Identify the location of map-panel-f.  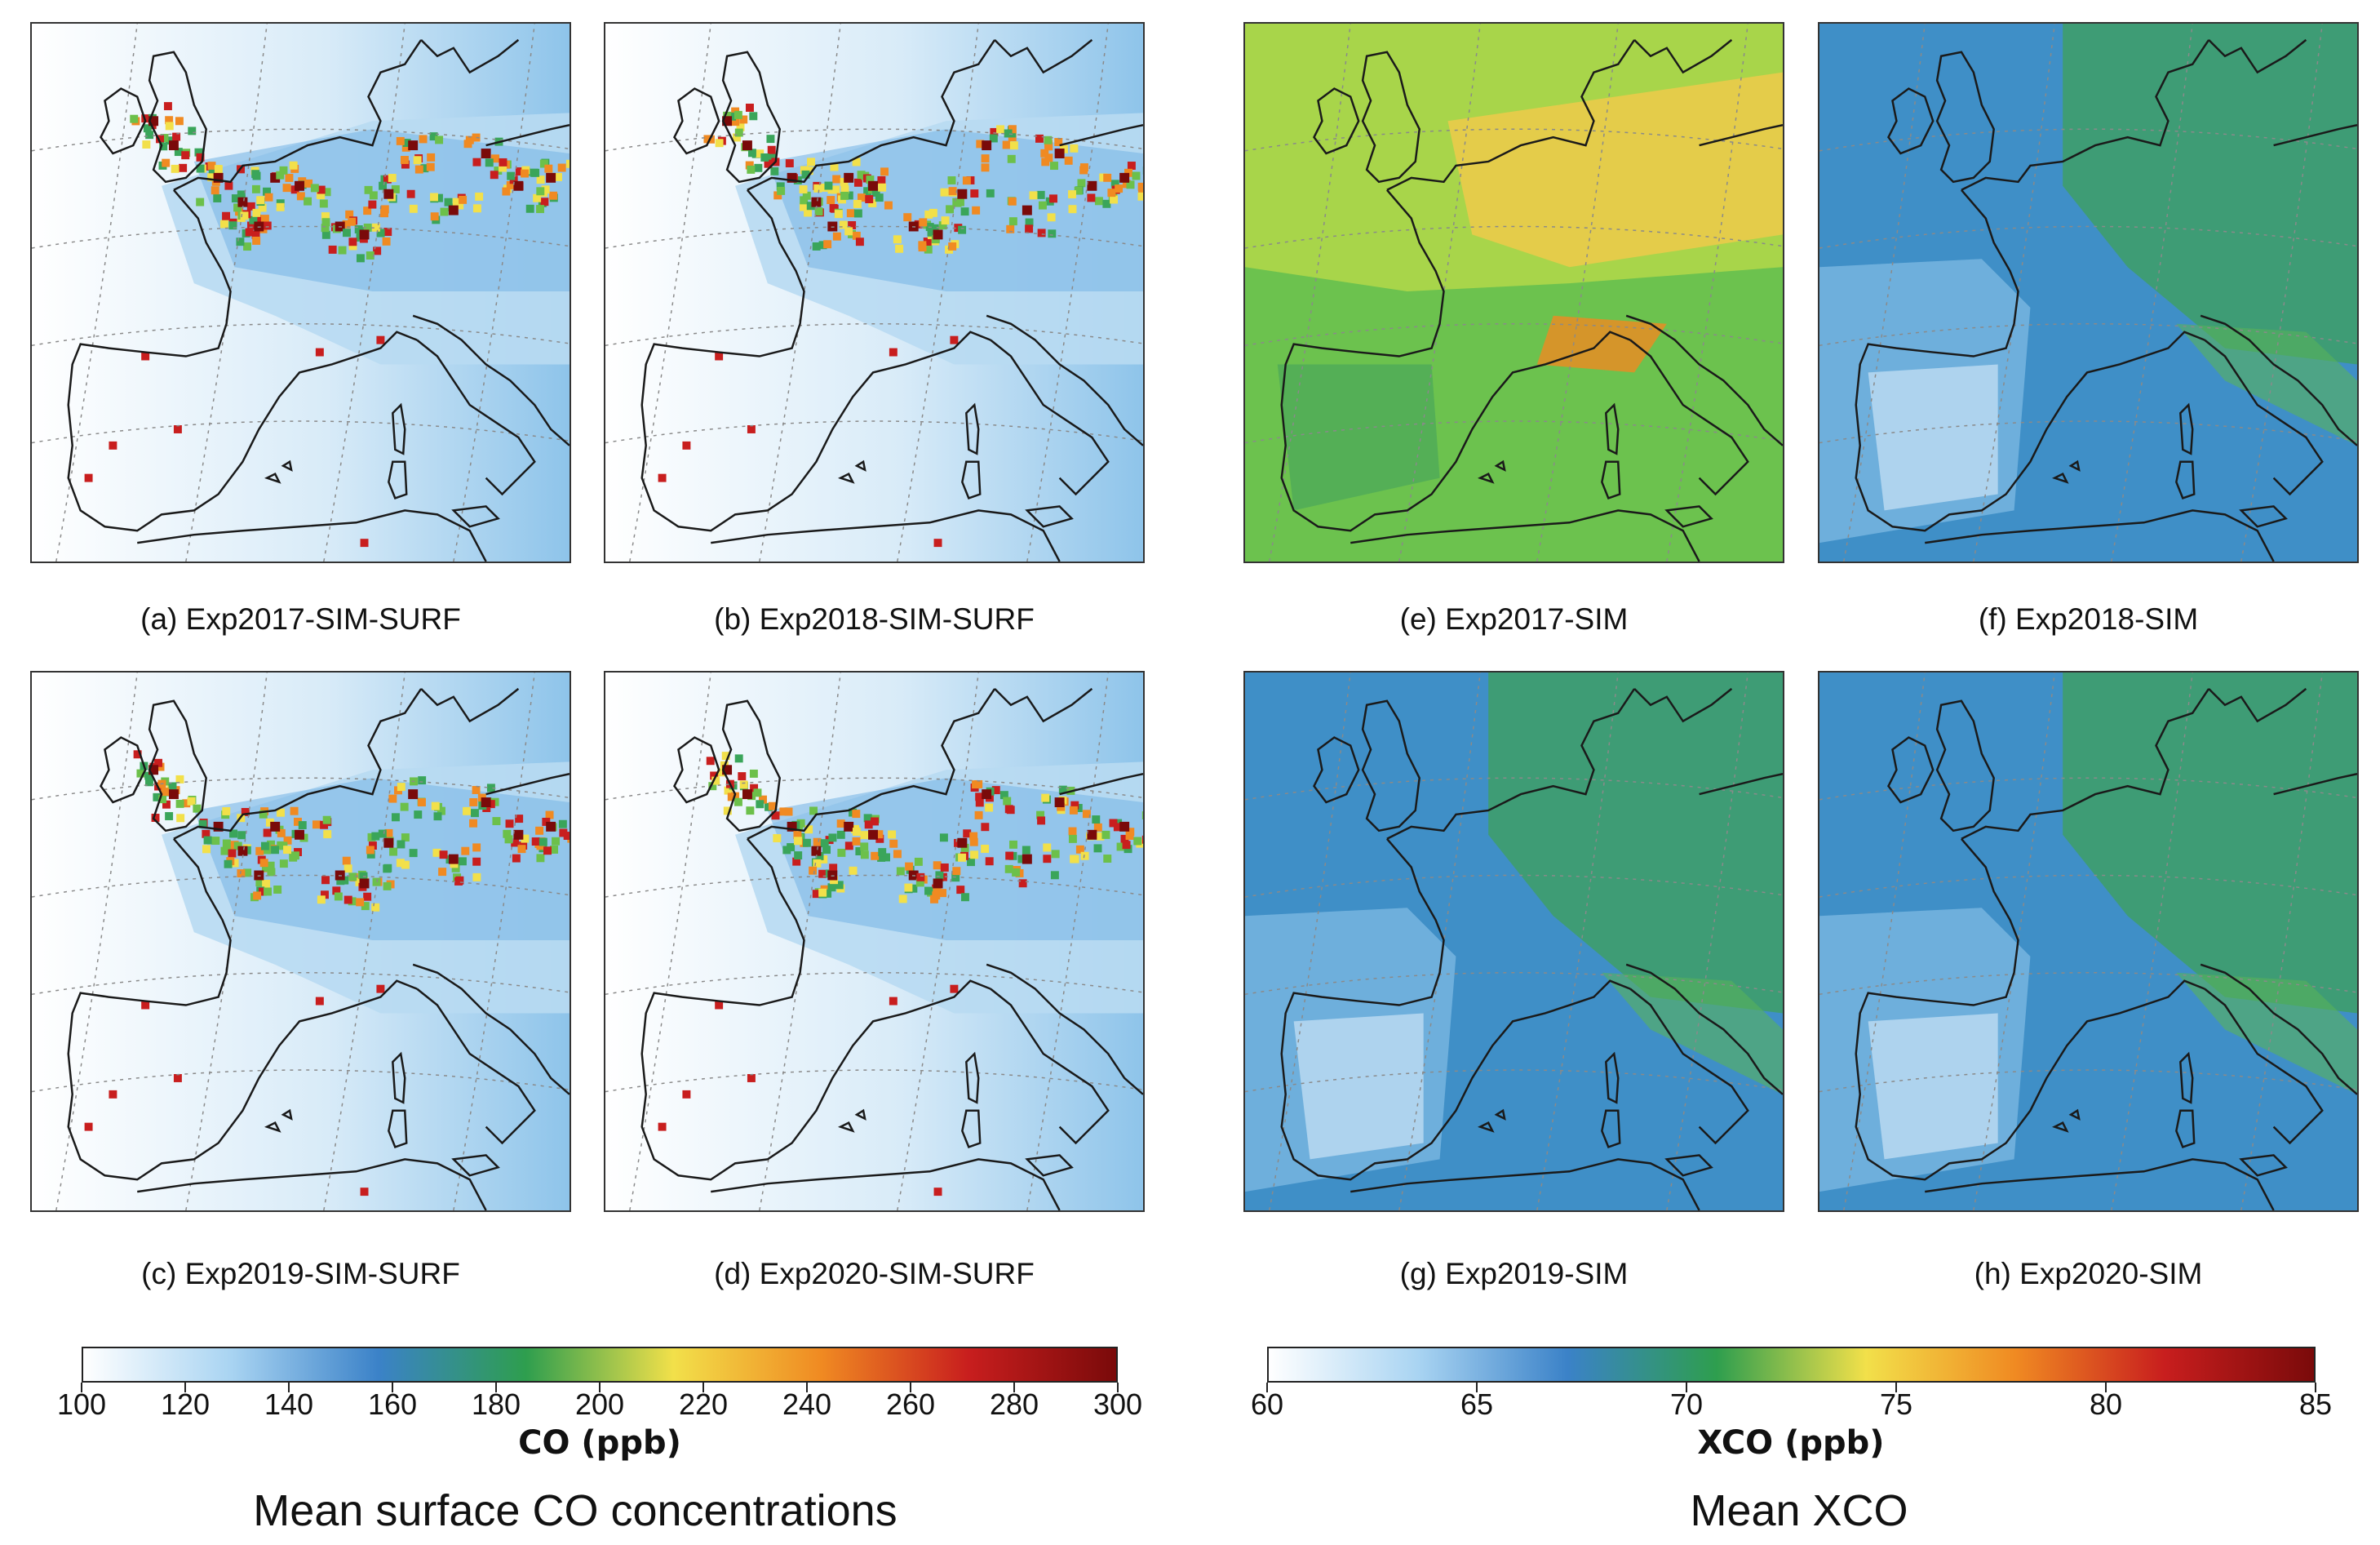
(2088, 292).